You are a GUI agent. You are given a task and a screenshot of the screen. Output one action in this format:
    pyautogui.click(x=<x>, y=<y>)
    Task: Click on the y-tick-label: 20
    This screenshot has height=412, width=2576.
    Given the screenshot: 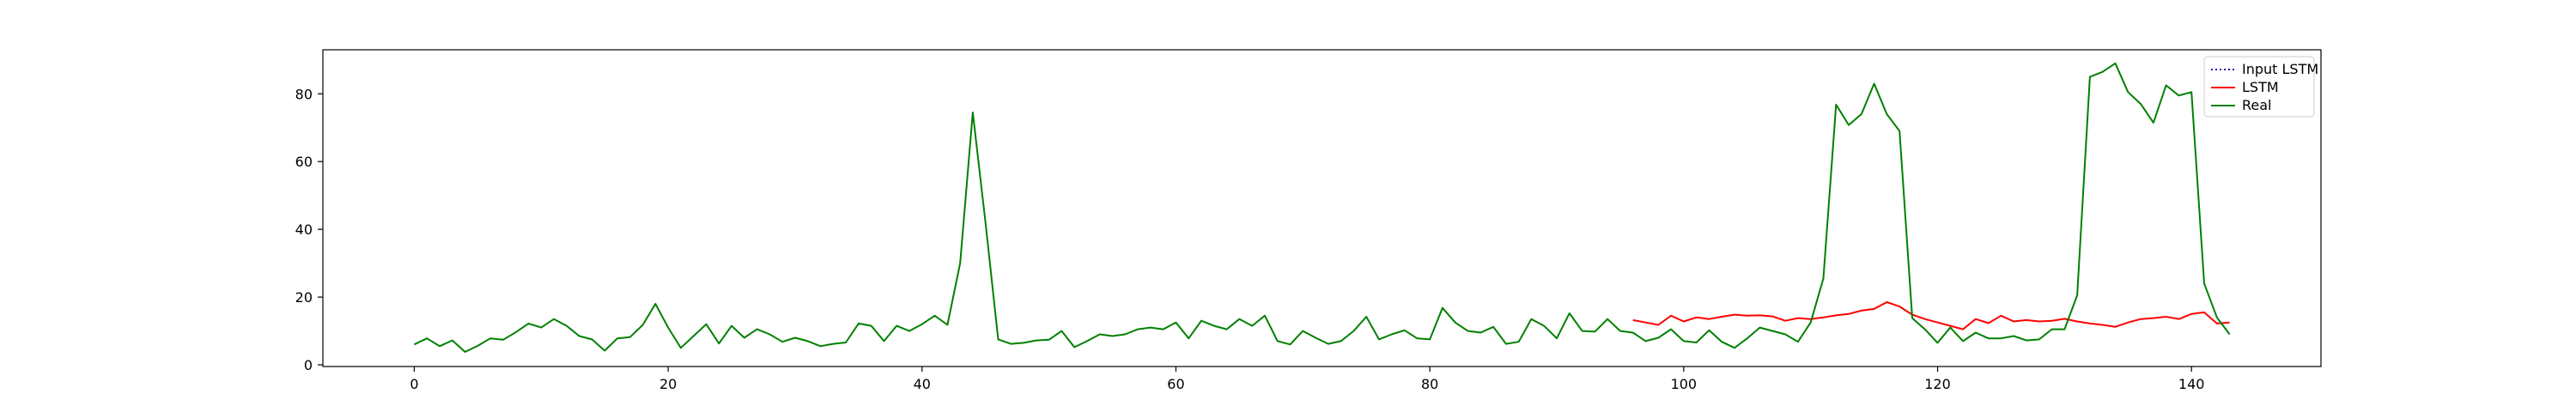 What is the action you would take?
    pyautogui.click(x=304, y=297)
    